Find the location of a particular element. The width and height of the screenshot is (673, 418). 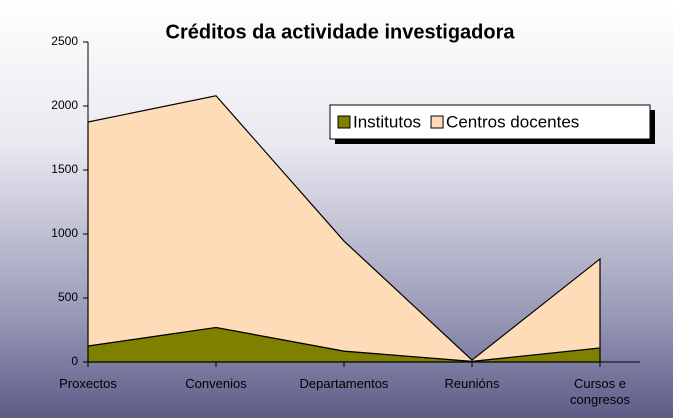

y-tick-label: 2500 is located at coordinates (64, 41).